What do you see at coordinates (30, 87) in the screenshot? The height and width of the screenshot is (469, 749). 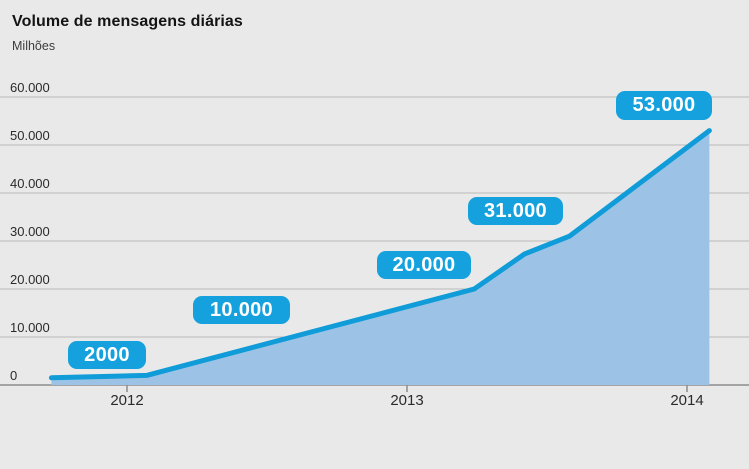 I see `y-axis-tick-label: 60.000` at bounding box center [30, 87].